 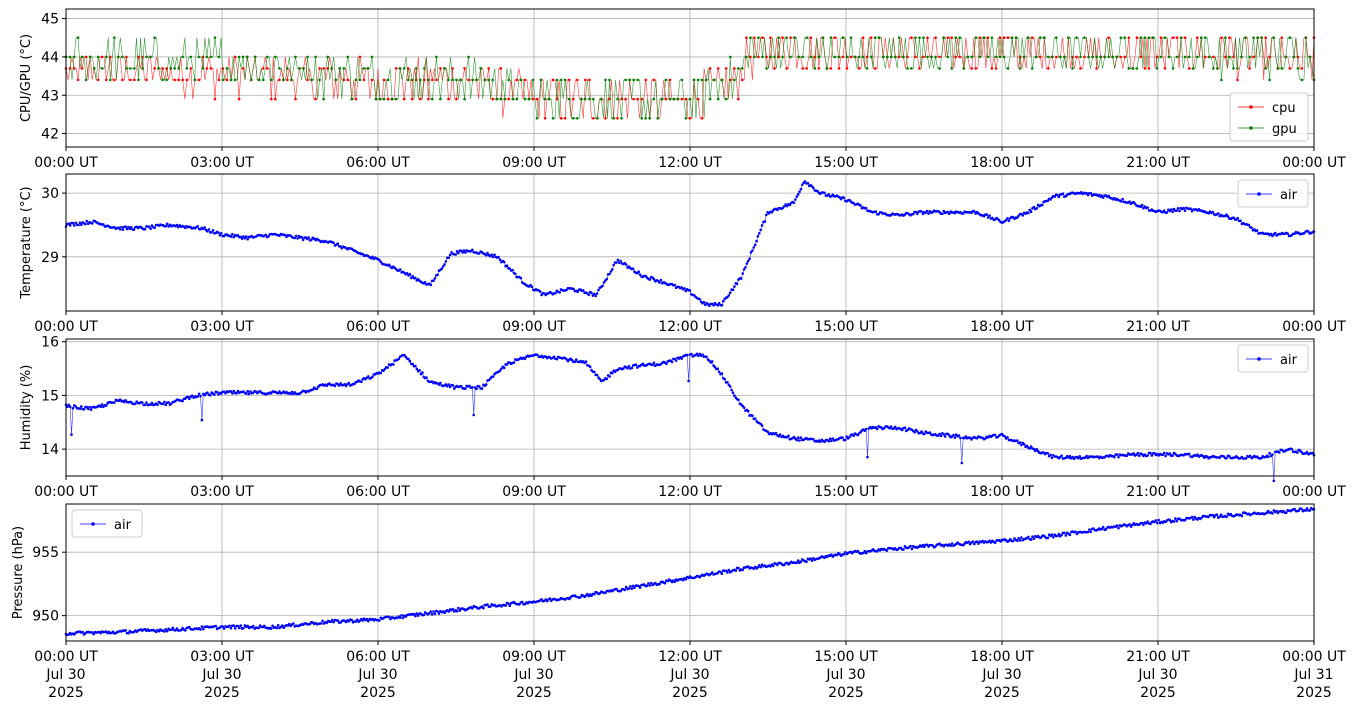 I want to click on x-tick-label: 09:00 UT, so click(x=534, y=657).